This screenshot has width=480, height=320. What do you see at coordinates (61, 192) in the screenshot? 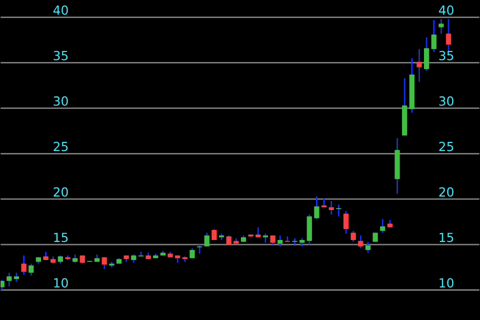
I see `y-tick-label: 20` at bounding box center [61, 192].